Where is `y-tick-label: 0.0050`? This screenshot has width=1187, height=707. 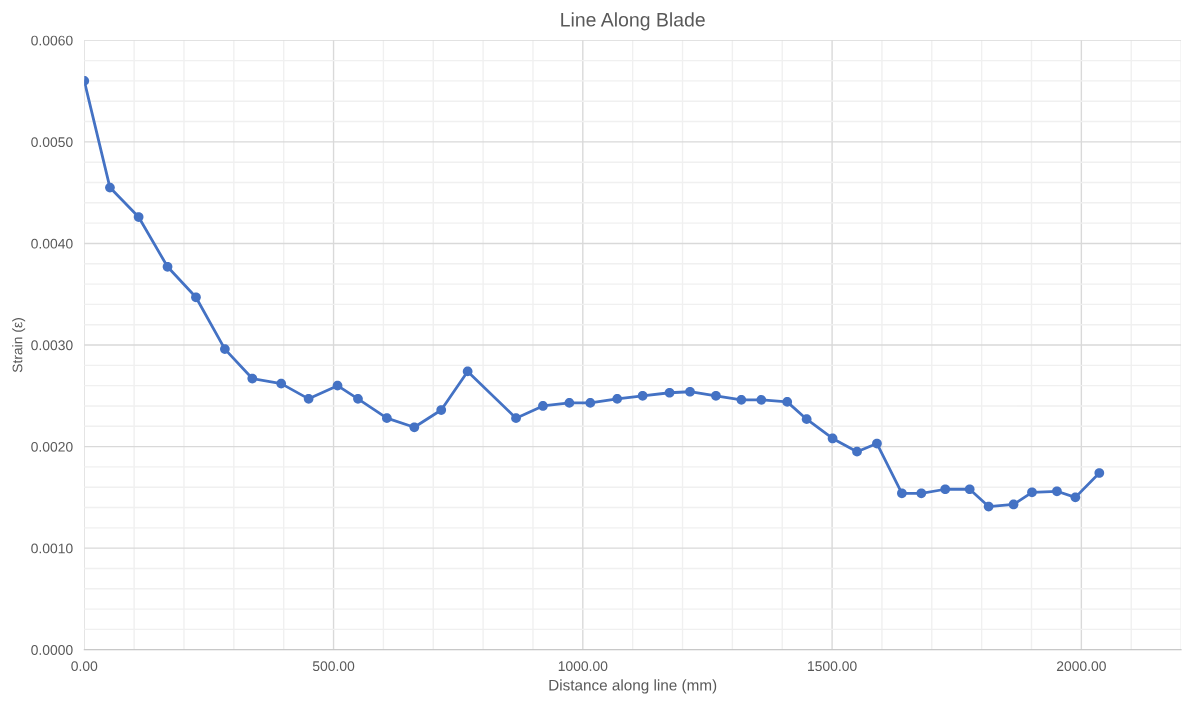
y-tick-label: 0.0050 is located at coordinates (52, 142).